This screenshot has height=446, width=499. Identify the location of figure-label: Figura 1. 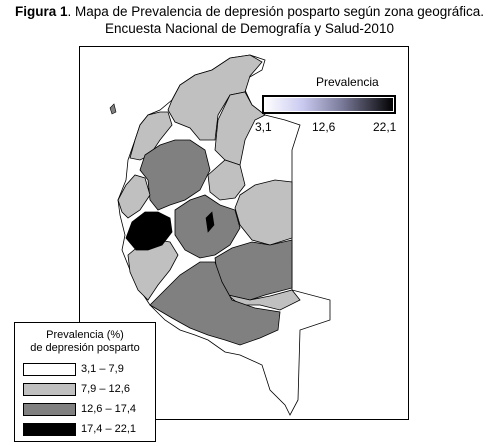
(41, 11).